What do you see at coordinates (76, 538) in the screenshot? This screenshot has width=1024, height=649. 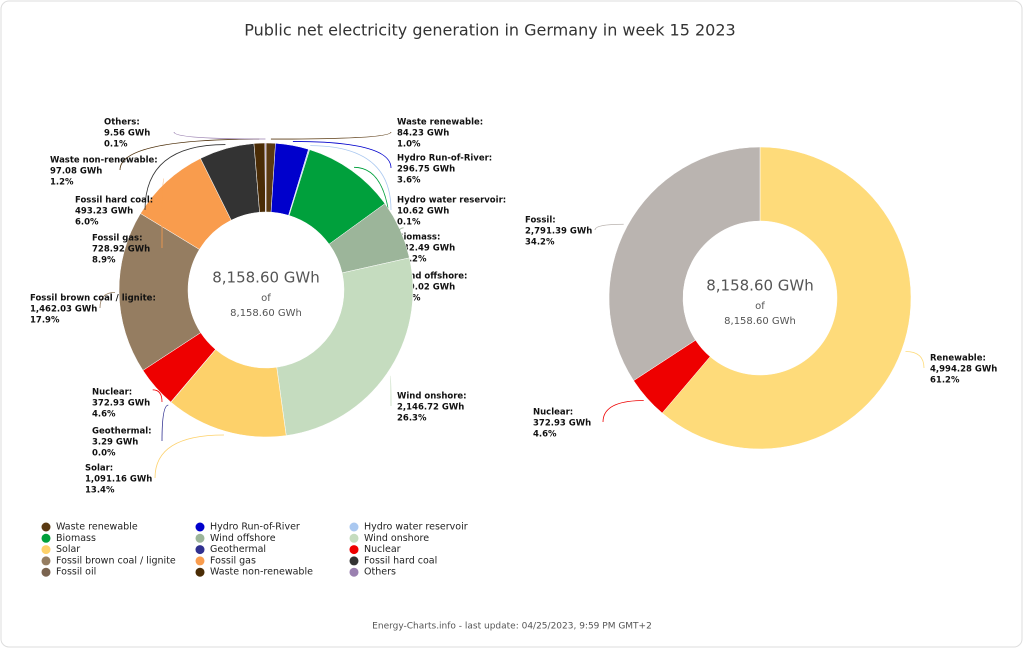 I see `legend-label: Biomass` at bounding box center [76, 538].